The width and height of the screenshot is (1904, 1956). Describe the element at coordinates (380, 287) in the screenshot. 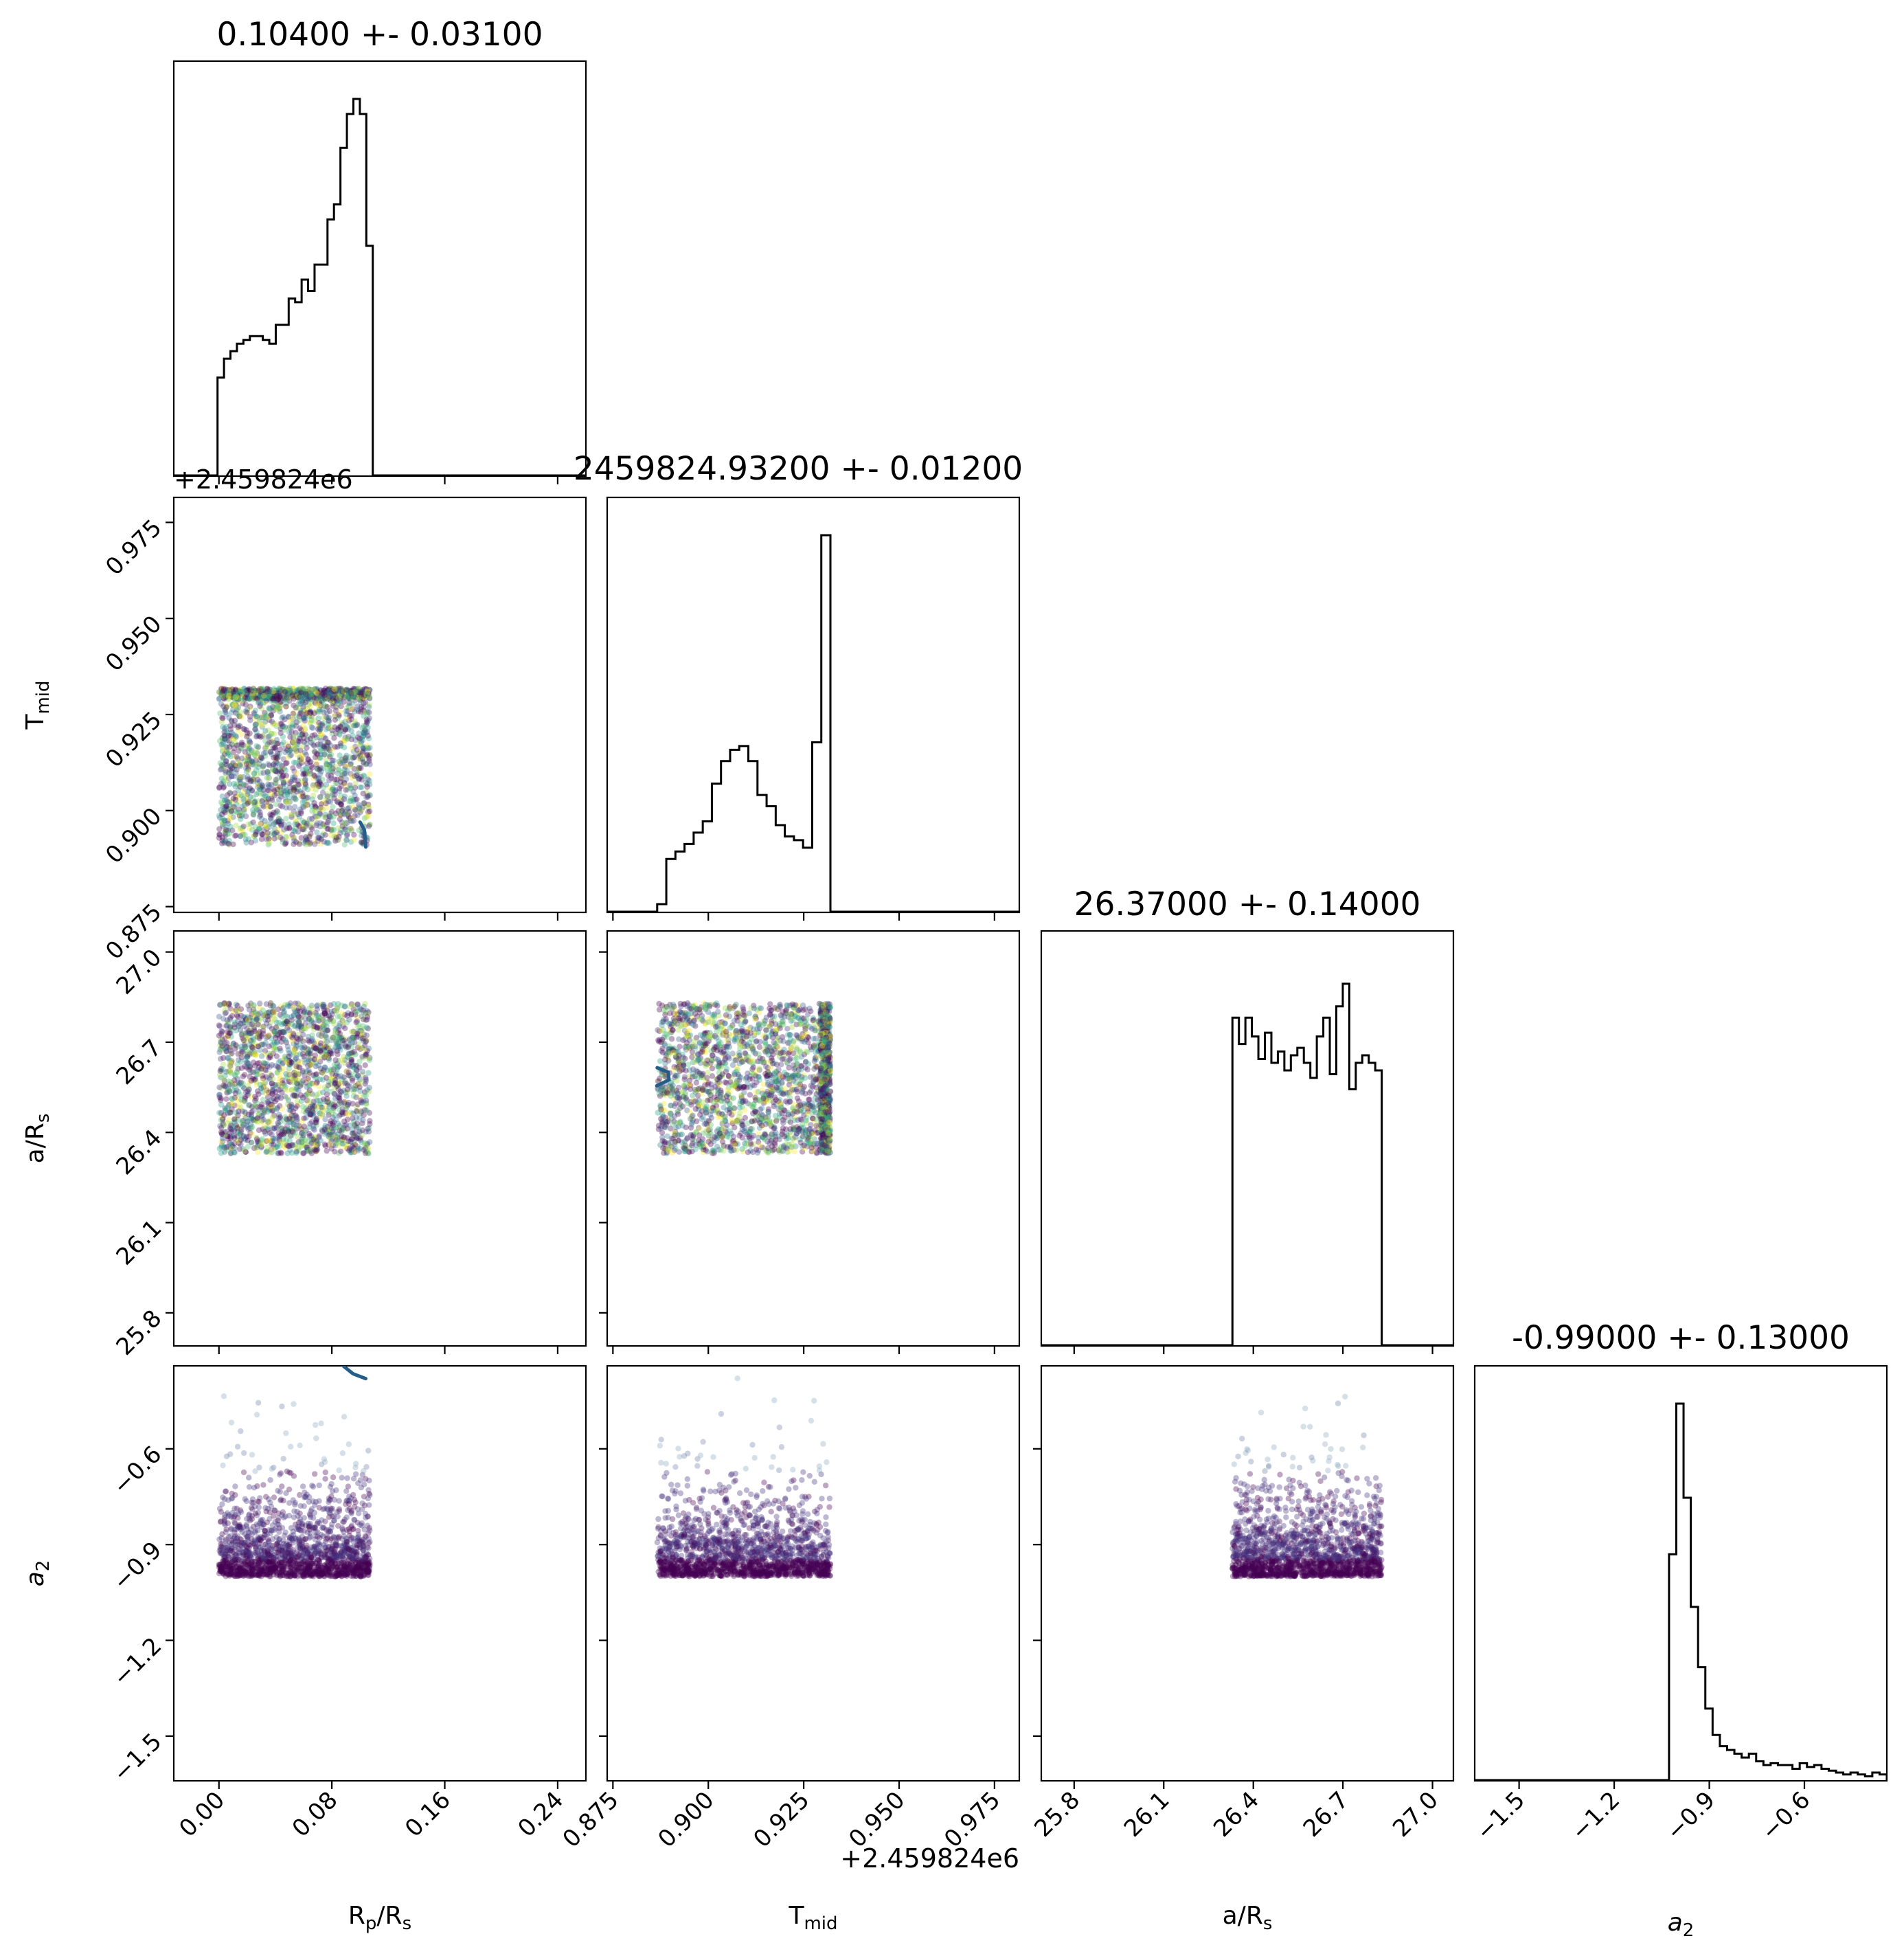

I see `histogram-rp` at that location.